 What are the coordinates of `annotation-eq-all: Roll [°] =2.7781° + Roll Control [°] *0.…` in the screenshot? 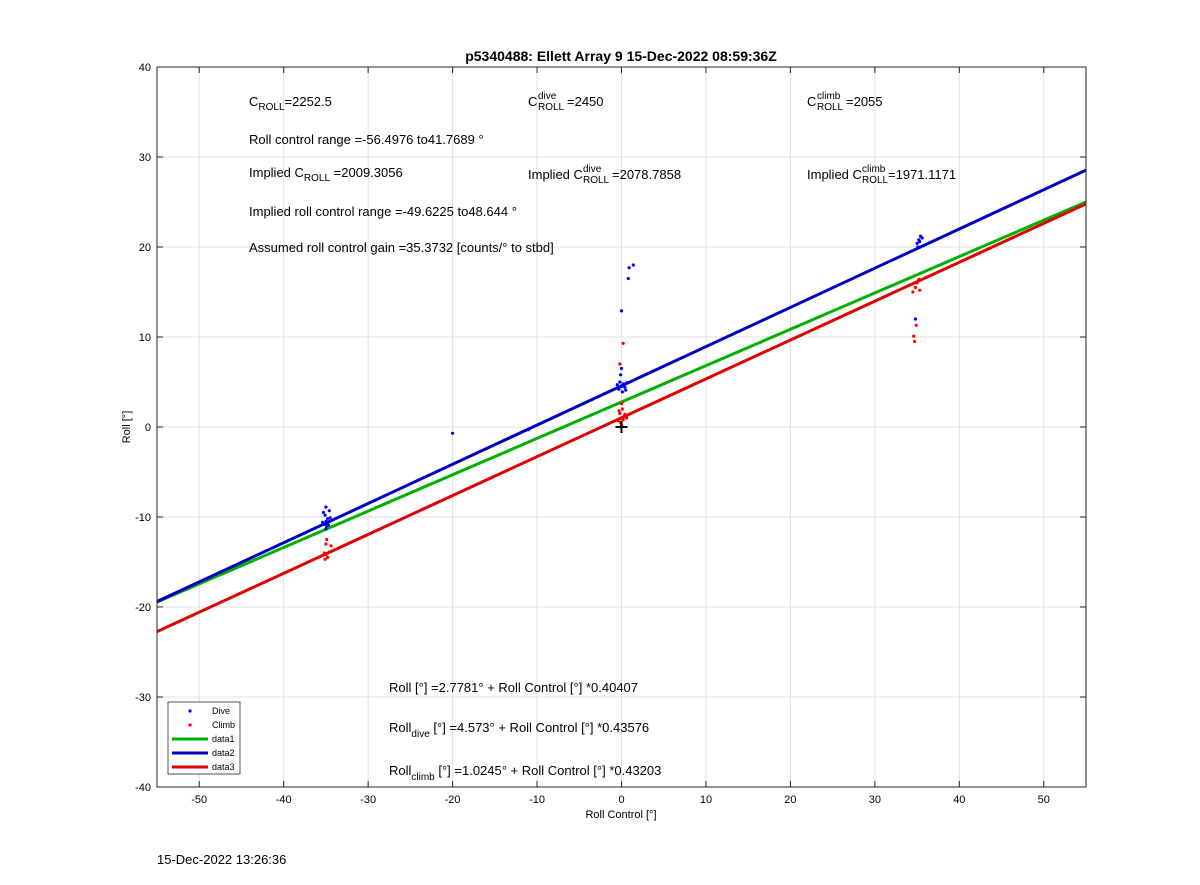 It's located at (513, 687).